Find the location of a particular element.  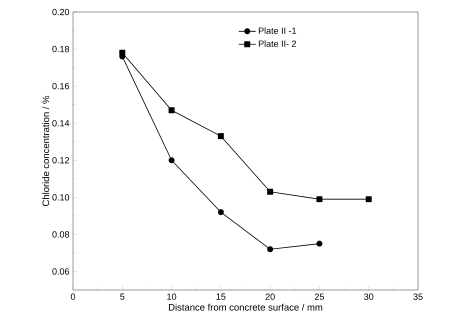

x-tick-label: 35 is located at coordinates (418, 297).